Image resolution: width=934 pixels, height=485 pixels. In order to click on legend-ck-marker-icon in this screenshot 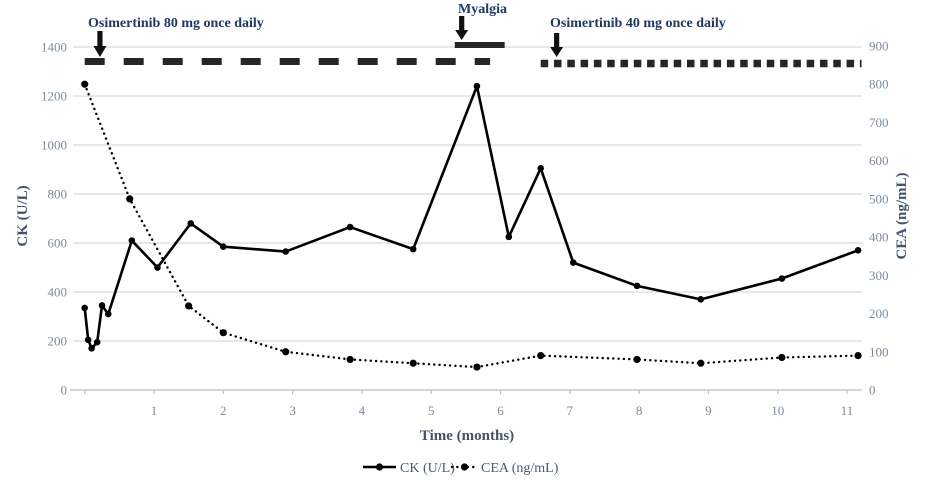, I will do `click(379, 467)`.